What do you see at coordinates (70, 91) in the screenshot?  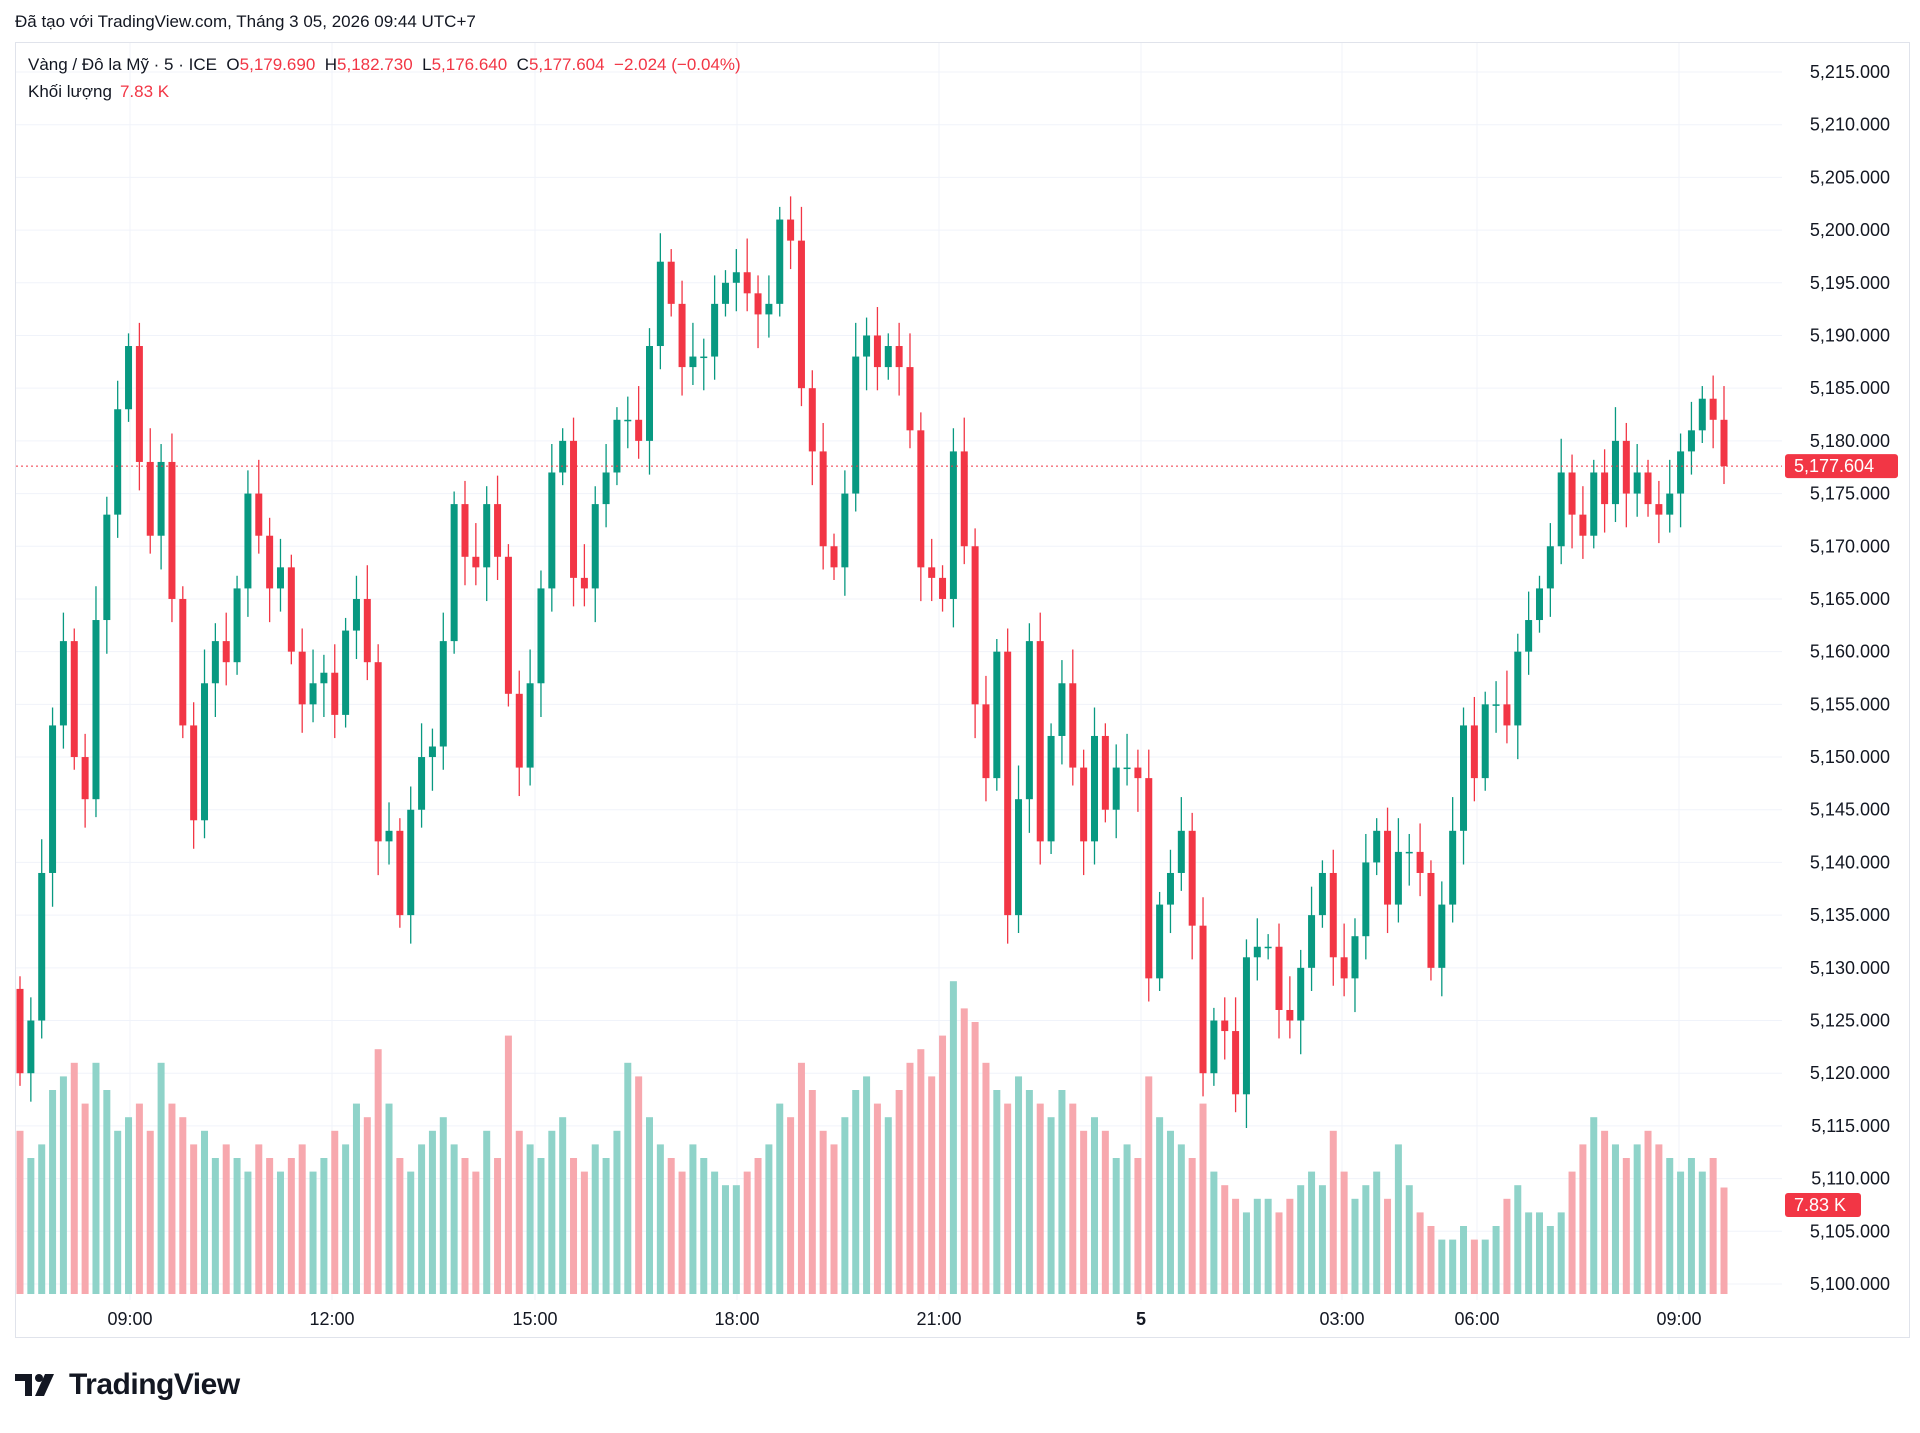 I see `volume-label: Khối lượng` at bounding box center [70, 91].